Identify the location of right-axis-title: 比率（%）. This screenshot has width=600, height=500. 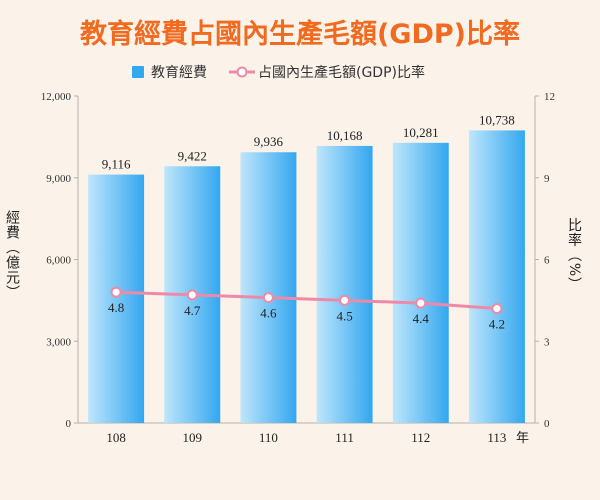
(574, 255).